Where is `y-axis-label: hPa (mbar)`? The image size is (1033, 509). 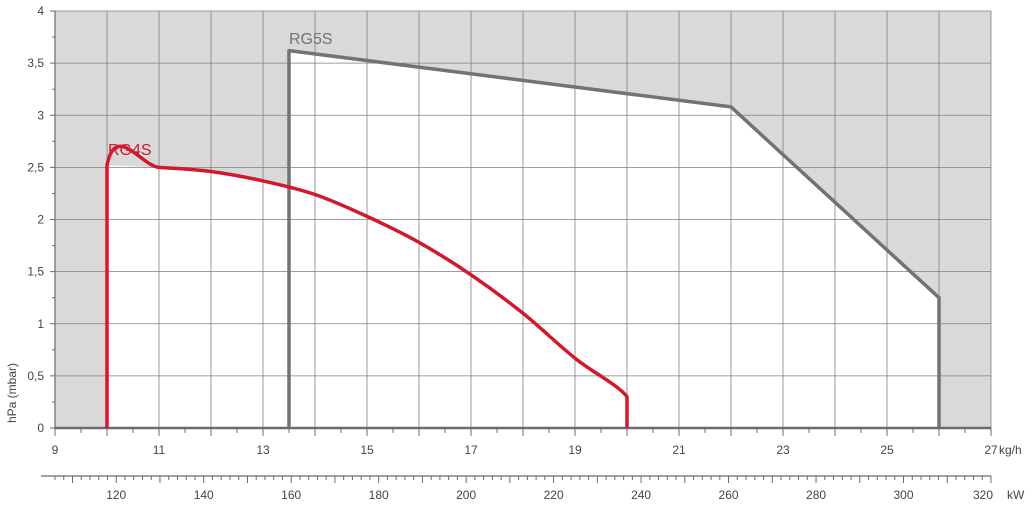 y-axis-label: hPa (mbar) is located at coordinates (12, 393).